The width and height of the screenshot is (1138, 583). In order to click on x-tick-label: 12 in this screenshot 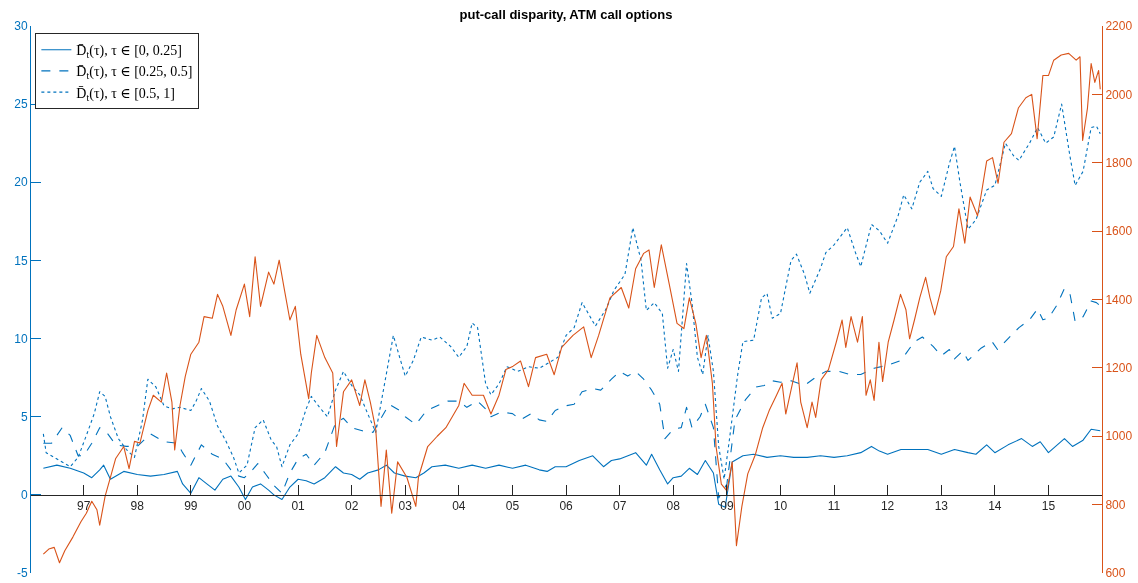, I will do `click(887, 506)`.